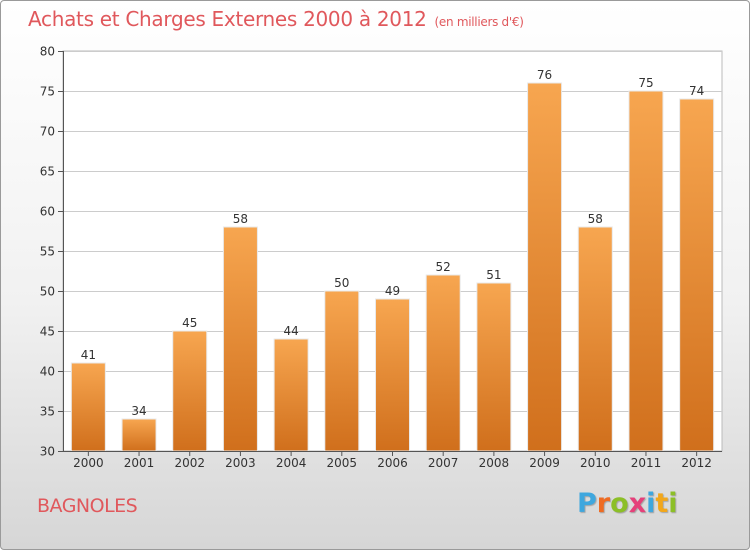  What do you see at coordinates (662, 503) in the screenshot?
I see `logo-letter: t` at bounding box center [662, 503].